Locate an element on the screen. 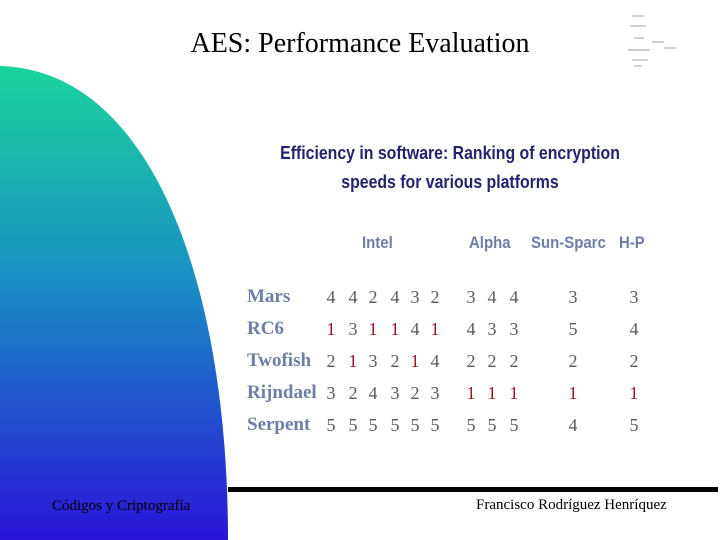 Image resolution: width=720 pixels, height=540 pixels. logo-icon is located at coordinates (652, 41).